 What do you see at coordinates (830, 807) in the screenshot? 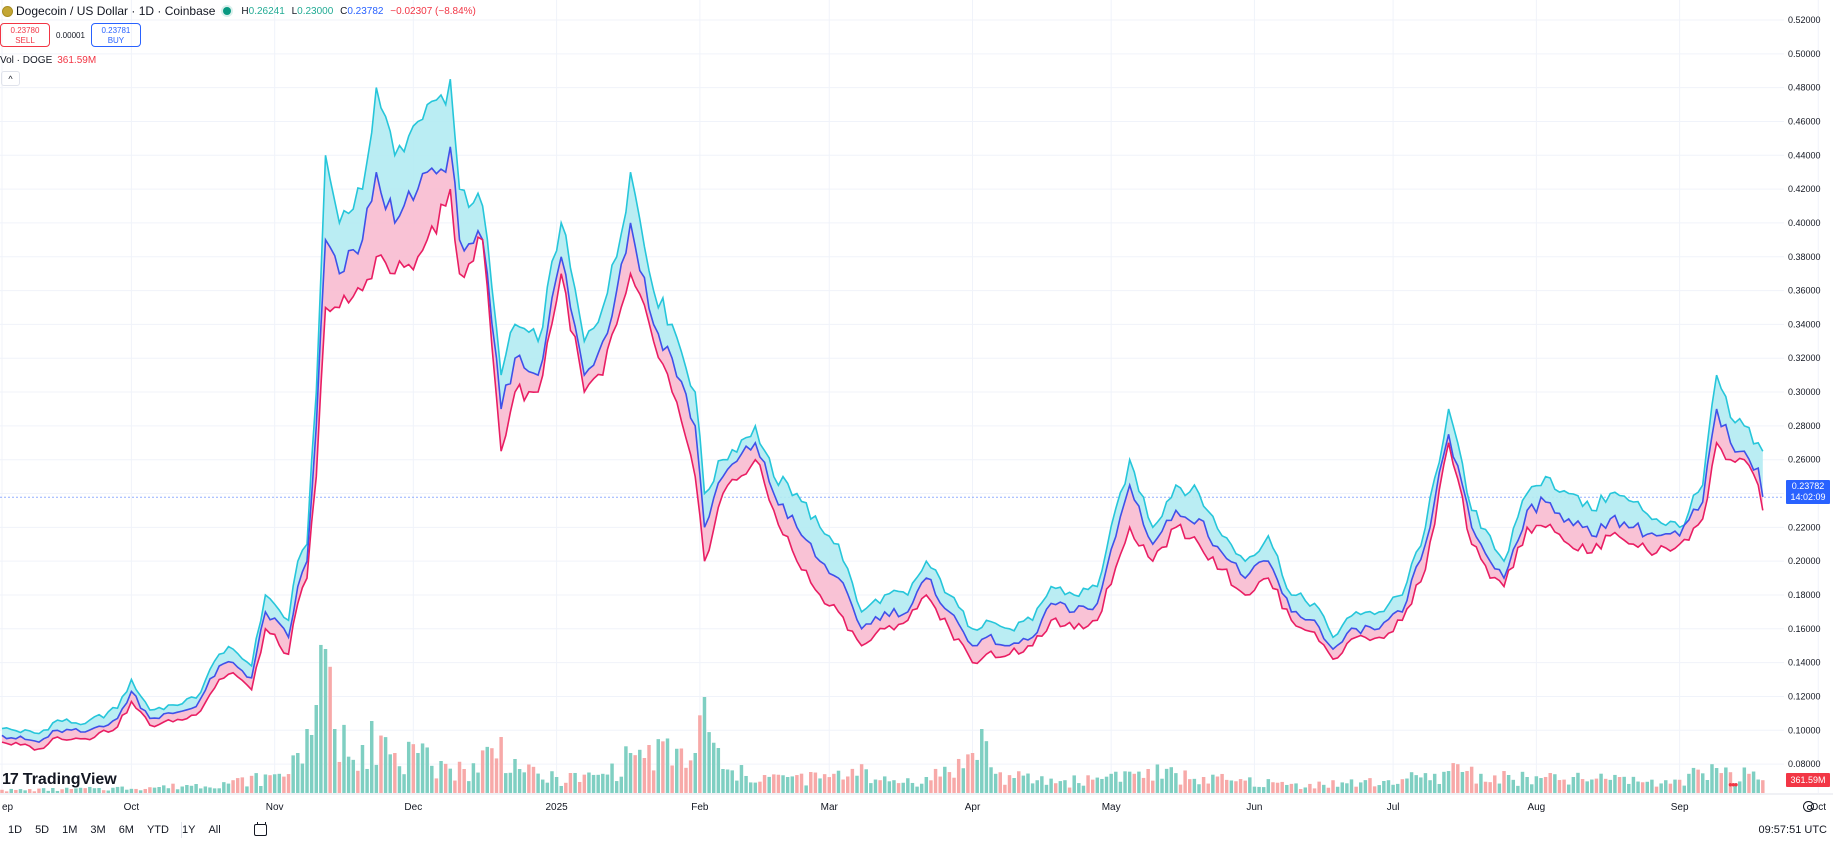
I see `x-tick-label: Mar` at bounding box center [830, 807].